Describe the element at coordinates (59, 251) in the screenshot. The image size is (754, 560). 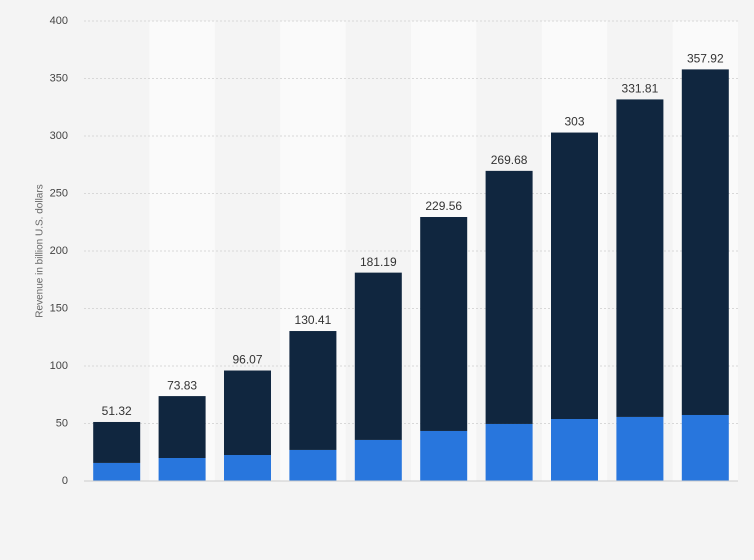
I see `y-tick-label: 200` at that location.